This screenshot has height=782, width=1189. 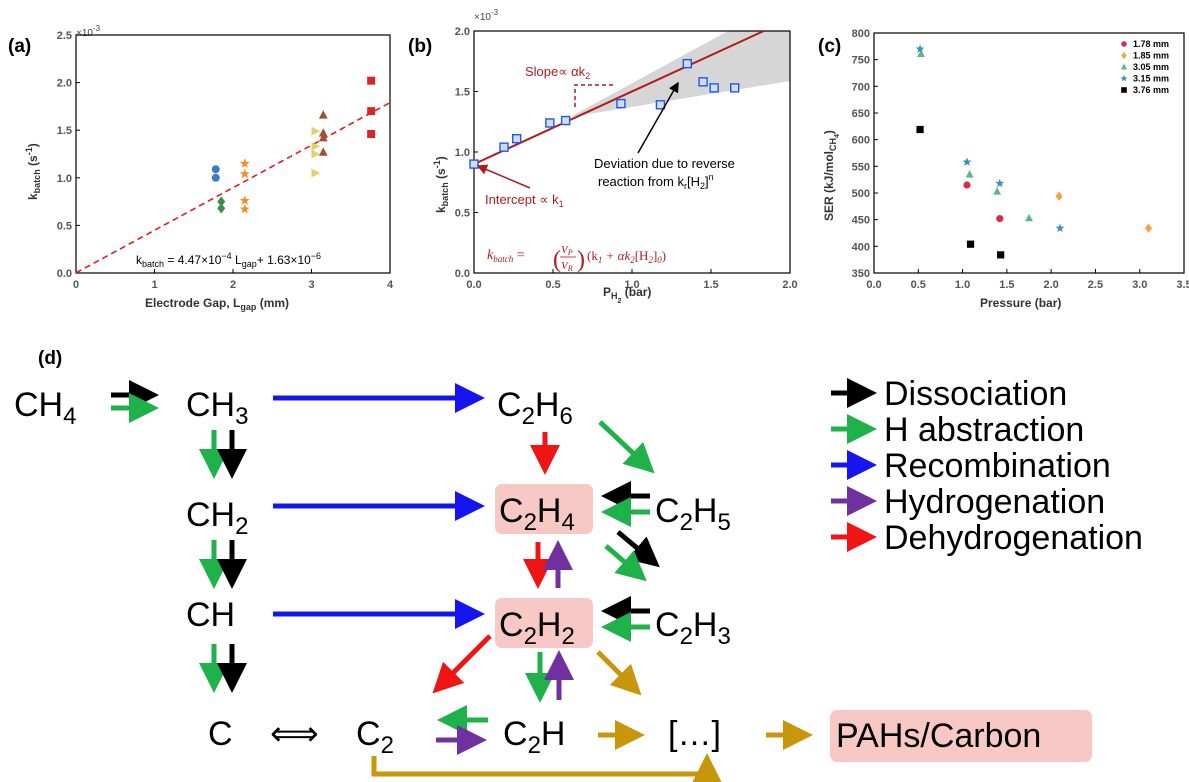 I want to click on panel-c-xtick-label: 0.0, so click(x=873, y=285).